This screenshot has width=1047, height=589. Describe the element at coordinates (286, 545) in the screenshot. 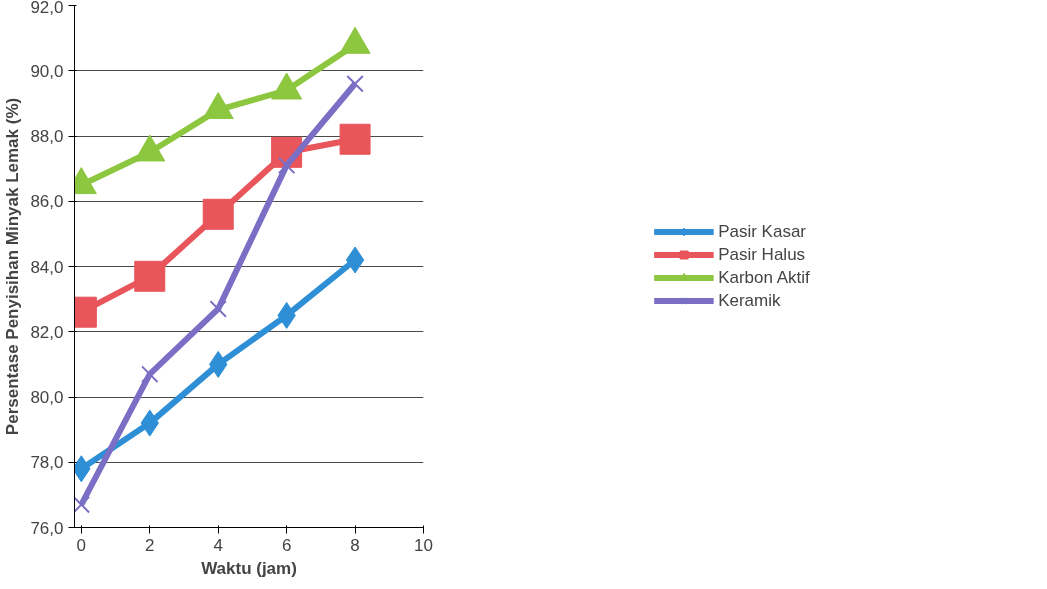

I see `x-tick-label: 6` at that location.